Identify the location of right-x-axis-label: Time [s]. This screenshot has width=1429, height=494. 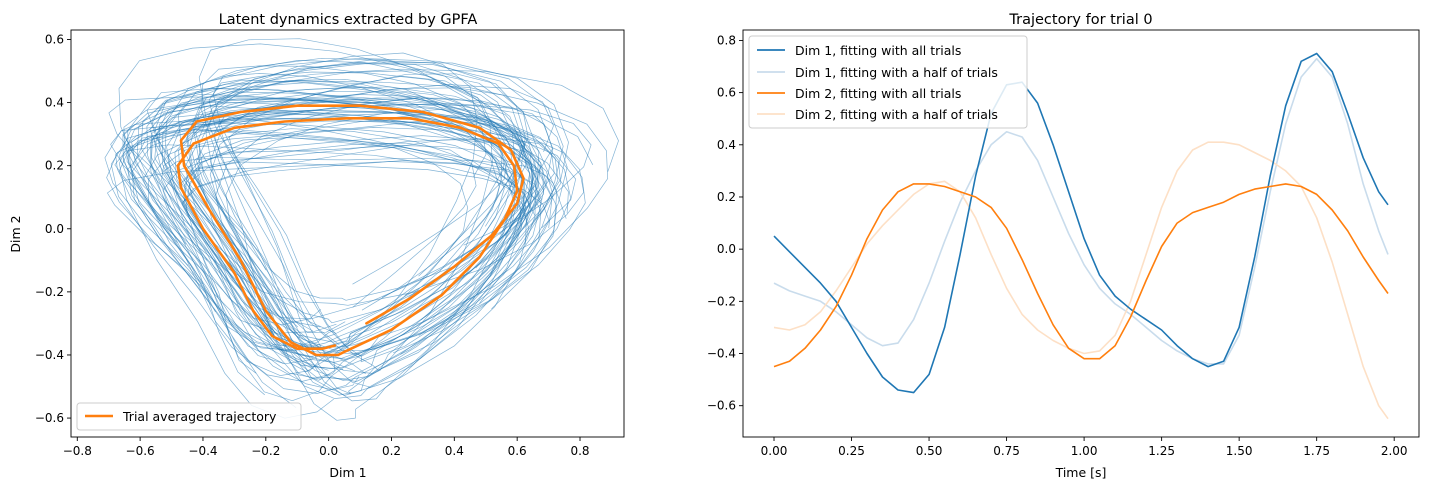
(1081, 472).